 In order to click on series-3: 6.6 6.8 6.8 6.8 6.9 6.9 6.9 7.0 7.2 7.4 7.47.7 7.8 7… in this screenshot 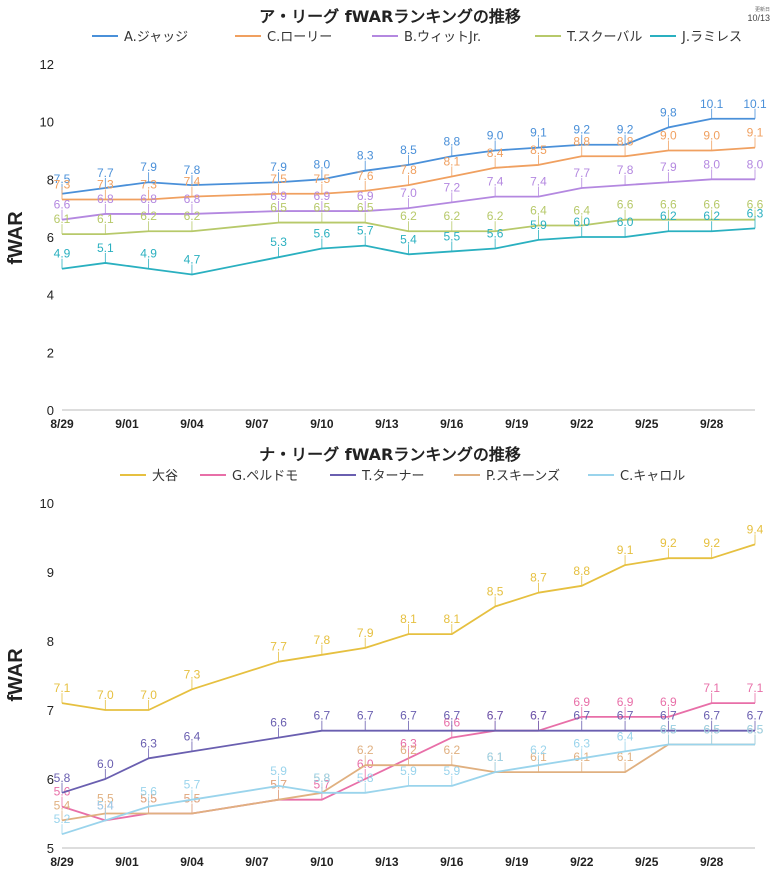, I will do `click(409, 189)`.